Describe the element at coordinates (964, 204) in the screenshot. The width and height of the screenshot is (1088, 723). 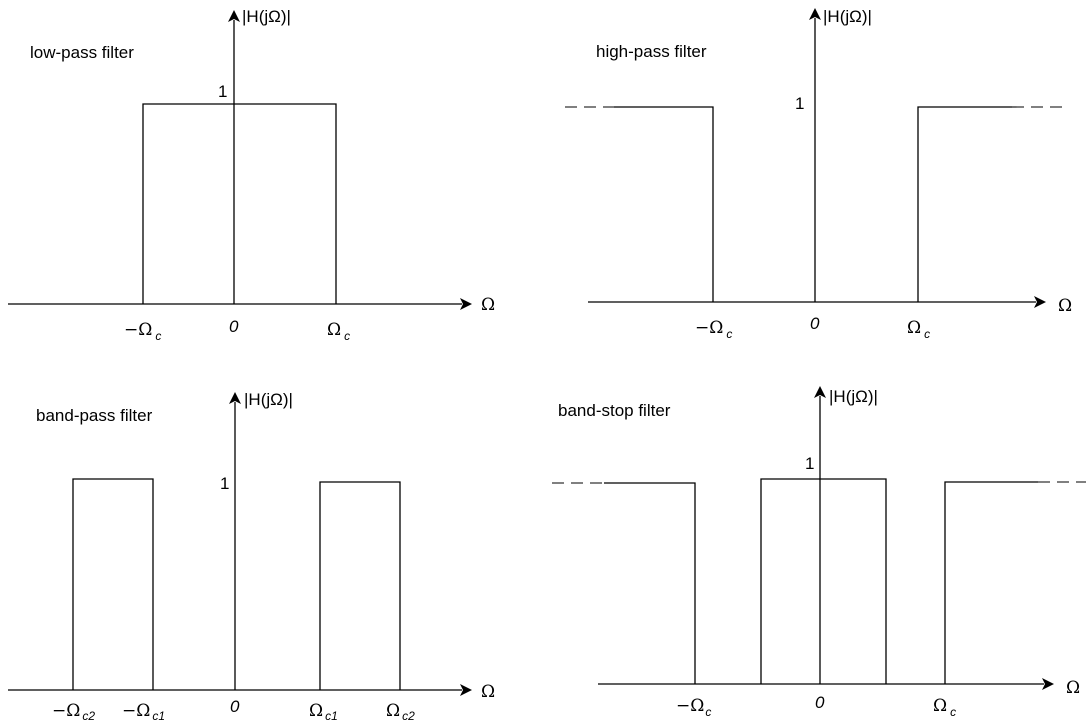
I see `highpass-right-band` at that location.